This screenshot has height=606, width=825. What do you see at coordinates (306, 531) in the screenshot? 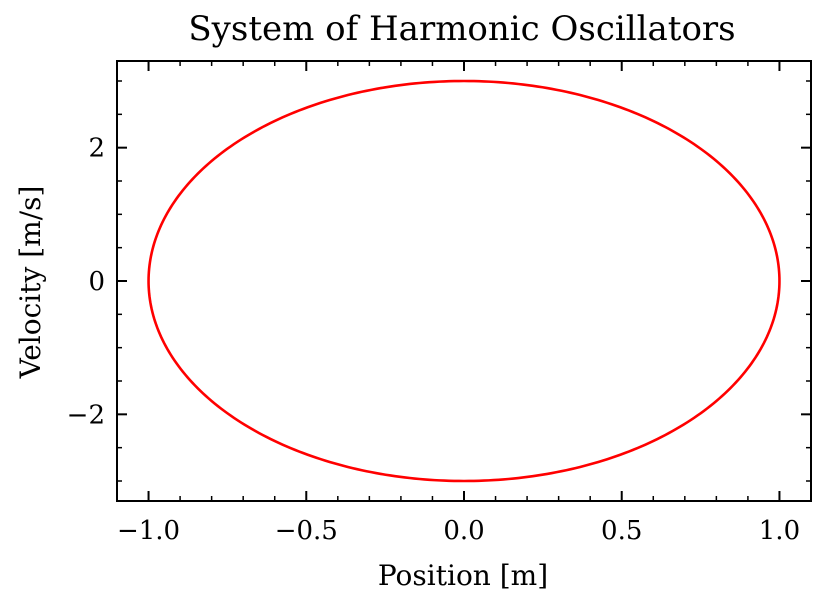
I see `x-tick-label: −0.5` at bounding box center [306, 531].